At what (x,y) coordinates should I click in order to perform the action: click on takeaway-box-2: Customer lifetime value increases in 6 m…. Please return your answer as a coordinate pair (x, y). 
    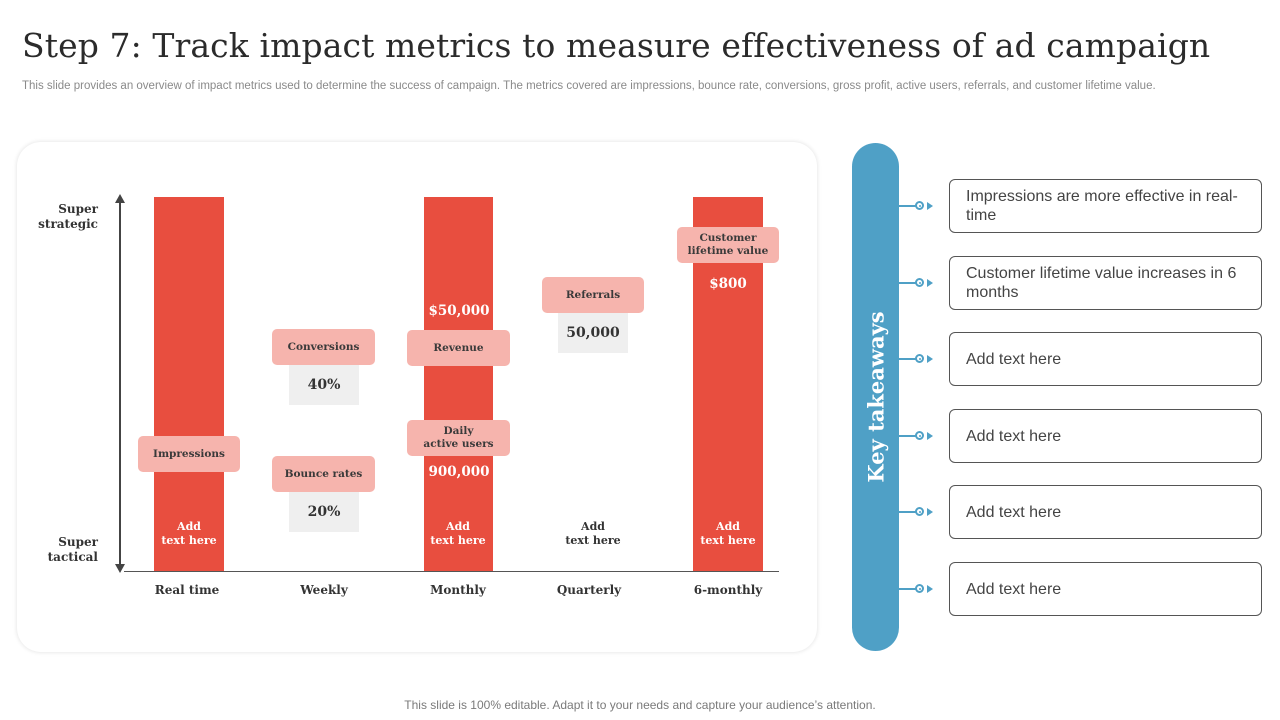
    Looking at the image, I should click on (1105, 283).